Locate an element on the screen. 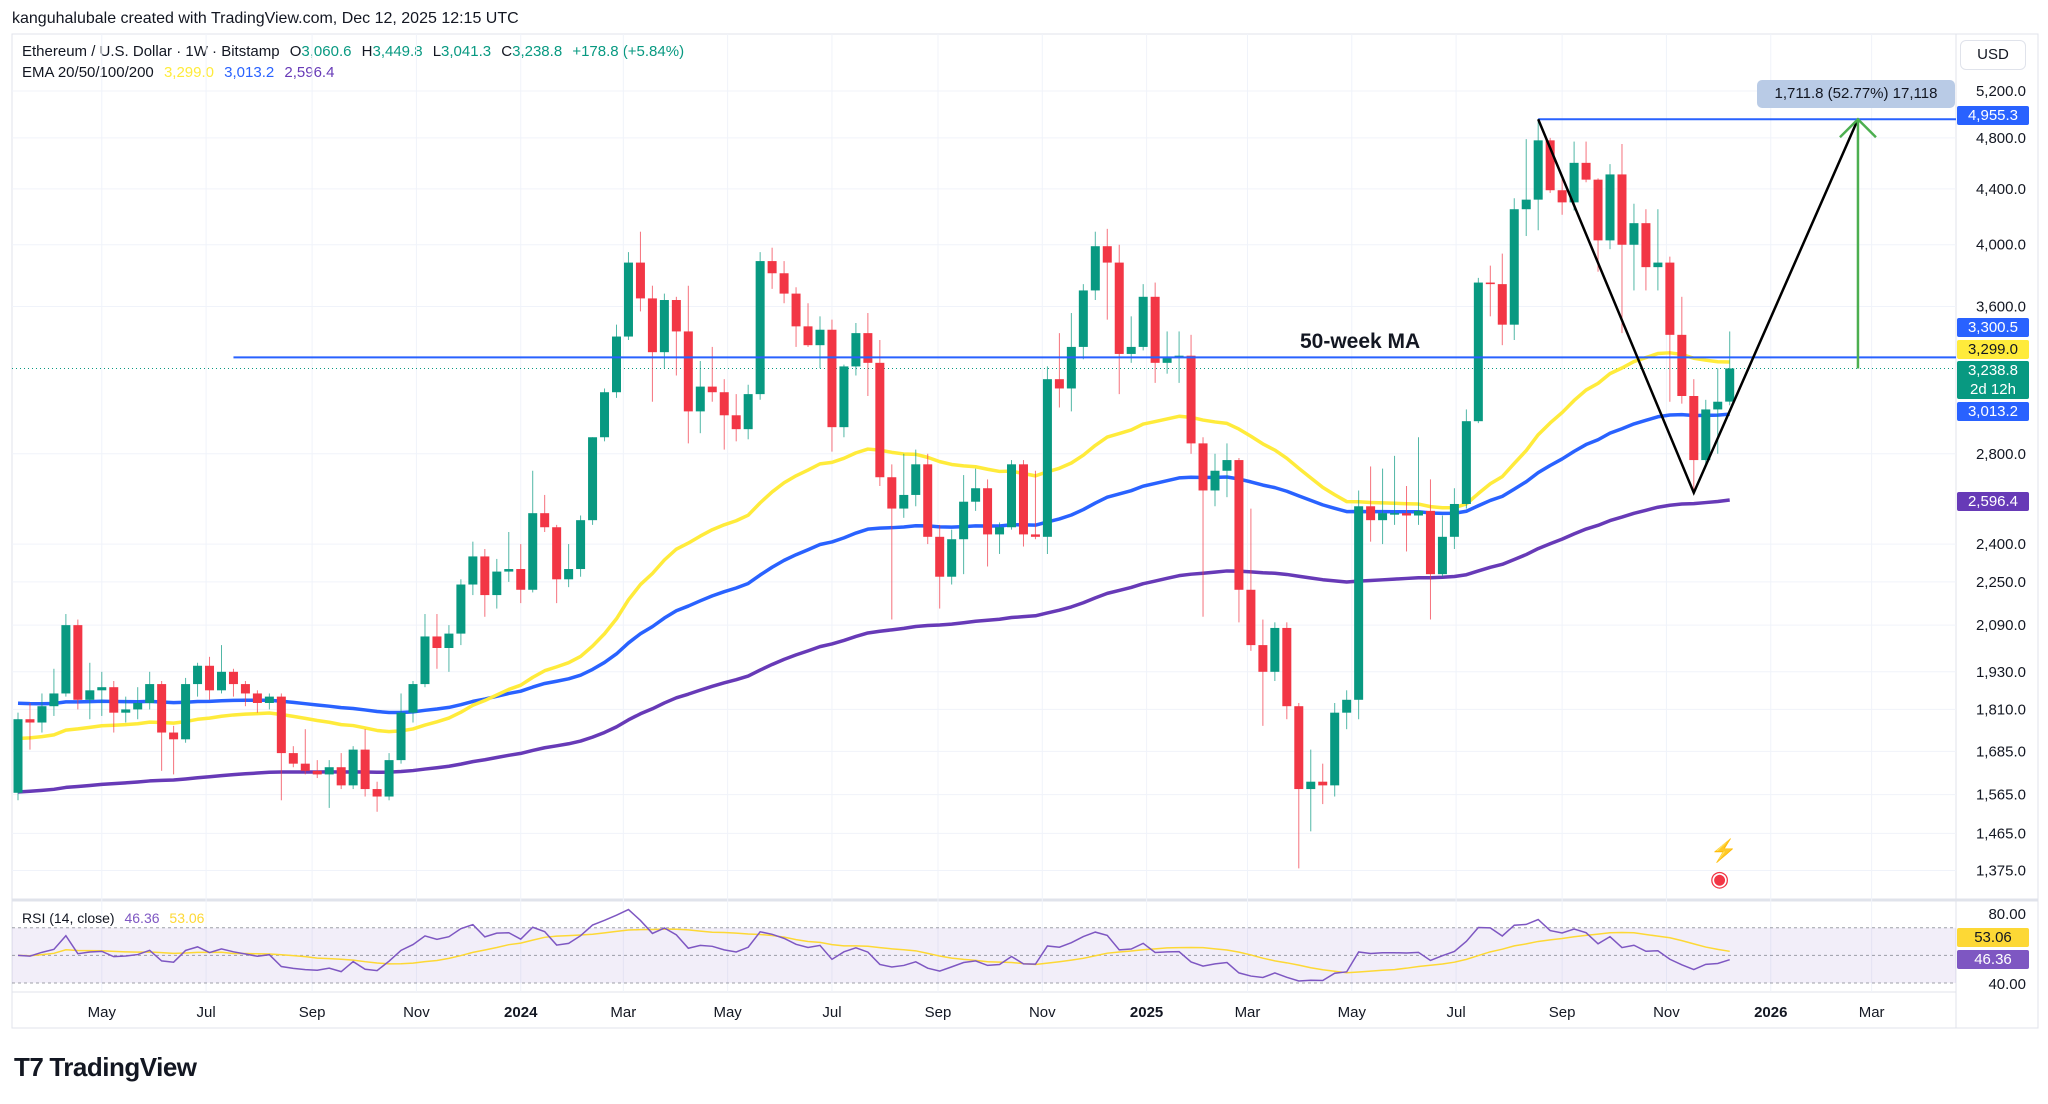 The image size is (2048, 1104). rsi-label: RSI (14, close) is located at coordinates (68, 918).